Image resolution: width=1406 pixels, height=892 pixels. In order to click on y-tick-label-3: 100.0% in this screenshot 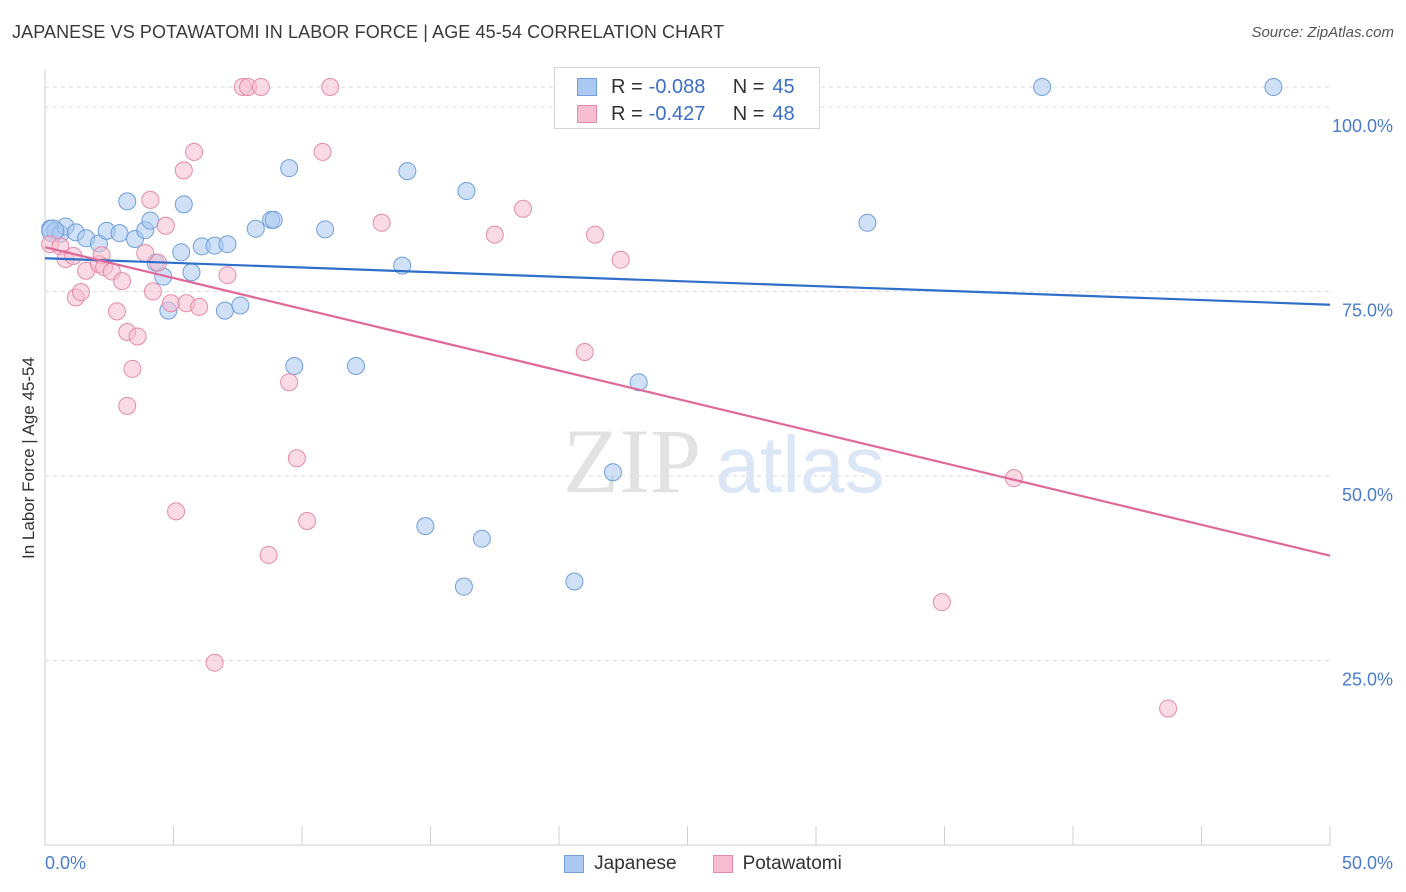, I will do `click(1362, 126)`.